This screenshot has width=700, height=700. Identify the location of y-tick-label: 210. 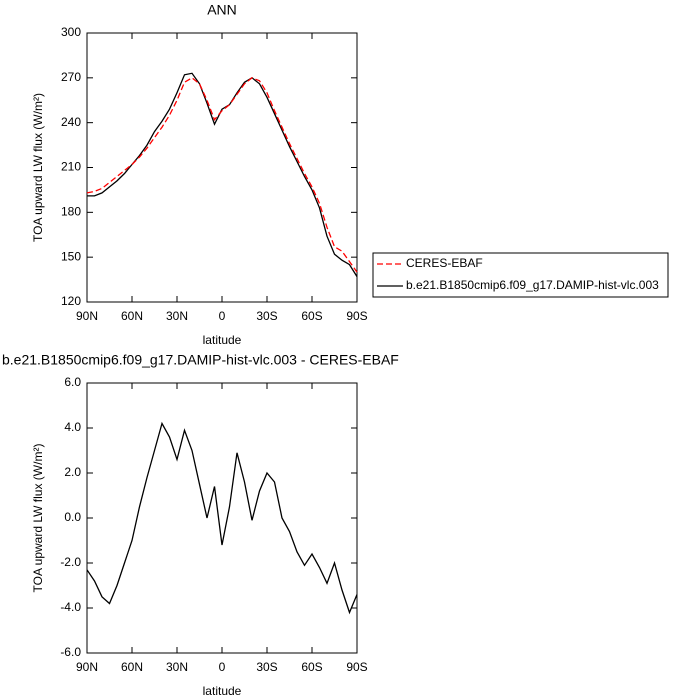
(71, 167).